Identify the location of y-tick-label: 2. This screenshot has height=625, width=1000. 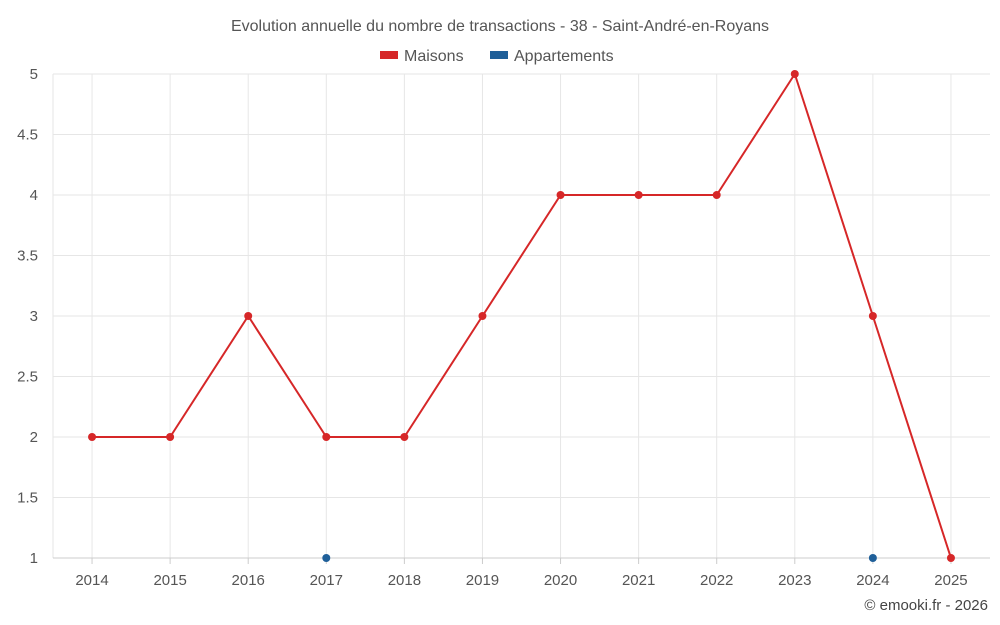
(34, 437).